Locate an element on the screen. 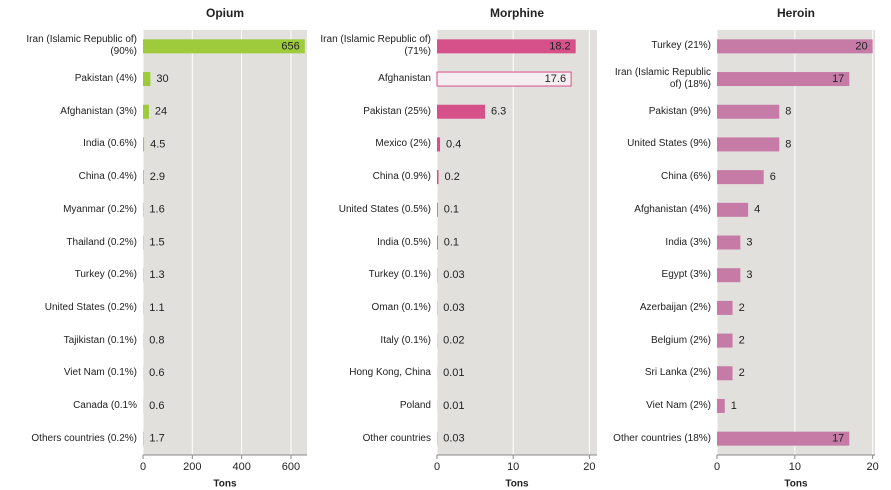 The image size is (891, 490). y-tick-label: Belgium (2%) is located at coordinates (680, 340).